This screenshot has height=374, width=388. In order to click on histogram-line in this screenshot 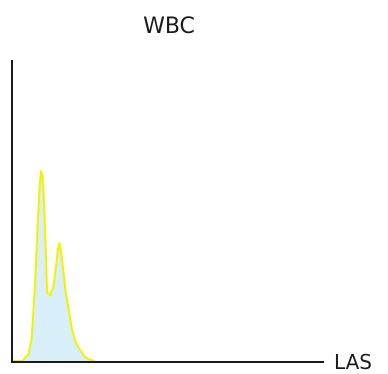, I will do `click(53, 266)`.